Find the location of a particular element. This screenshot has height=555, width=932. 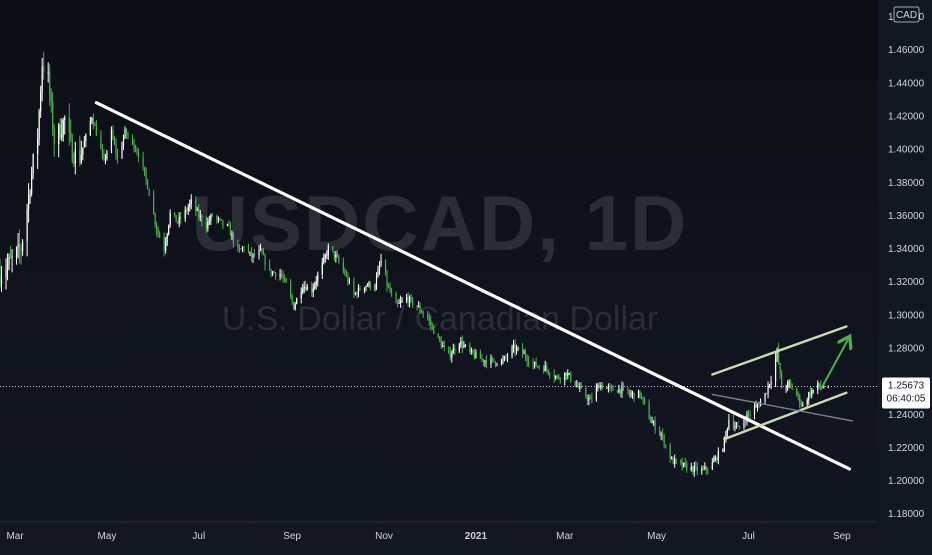

x-tick-label: Jul is located at coordinates (748, 536).